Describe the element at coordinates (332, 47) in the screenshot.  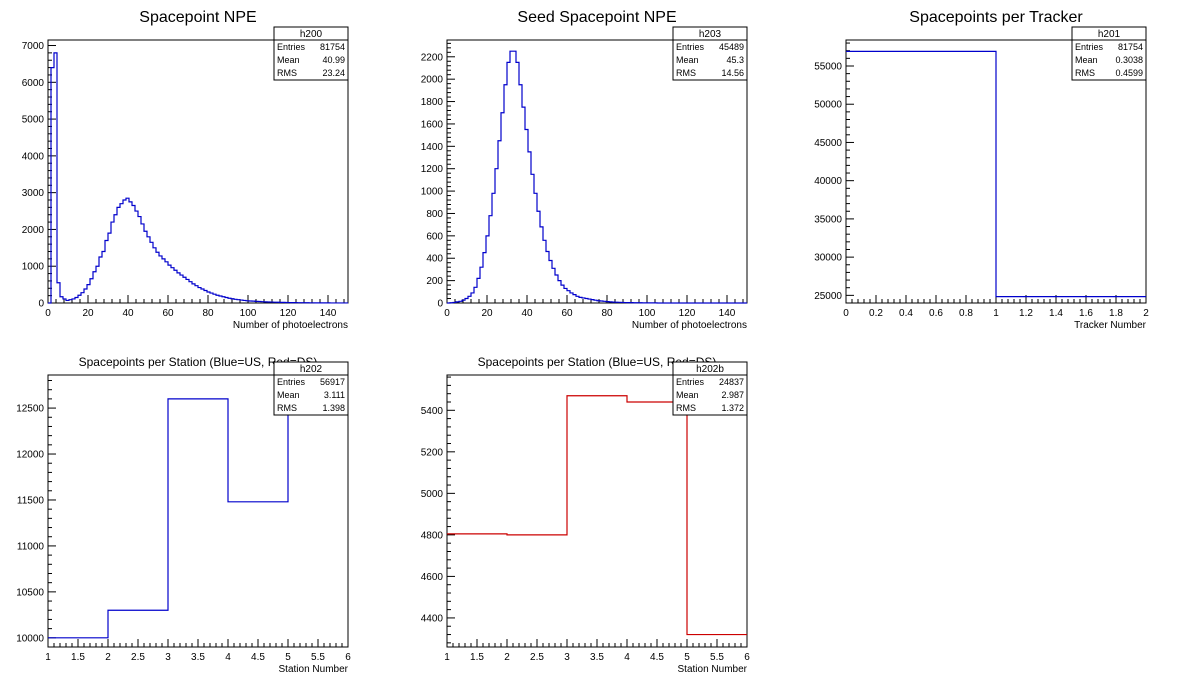
I see `stats-value: 81754` at that location.